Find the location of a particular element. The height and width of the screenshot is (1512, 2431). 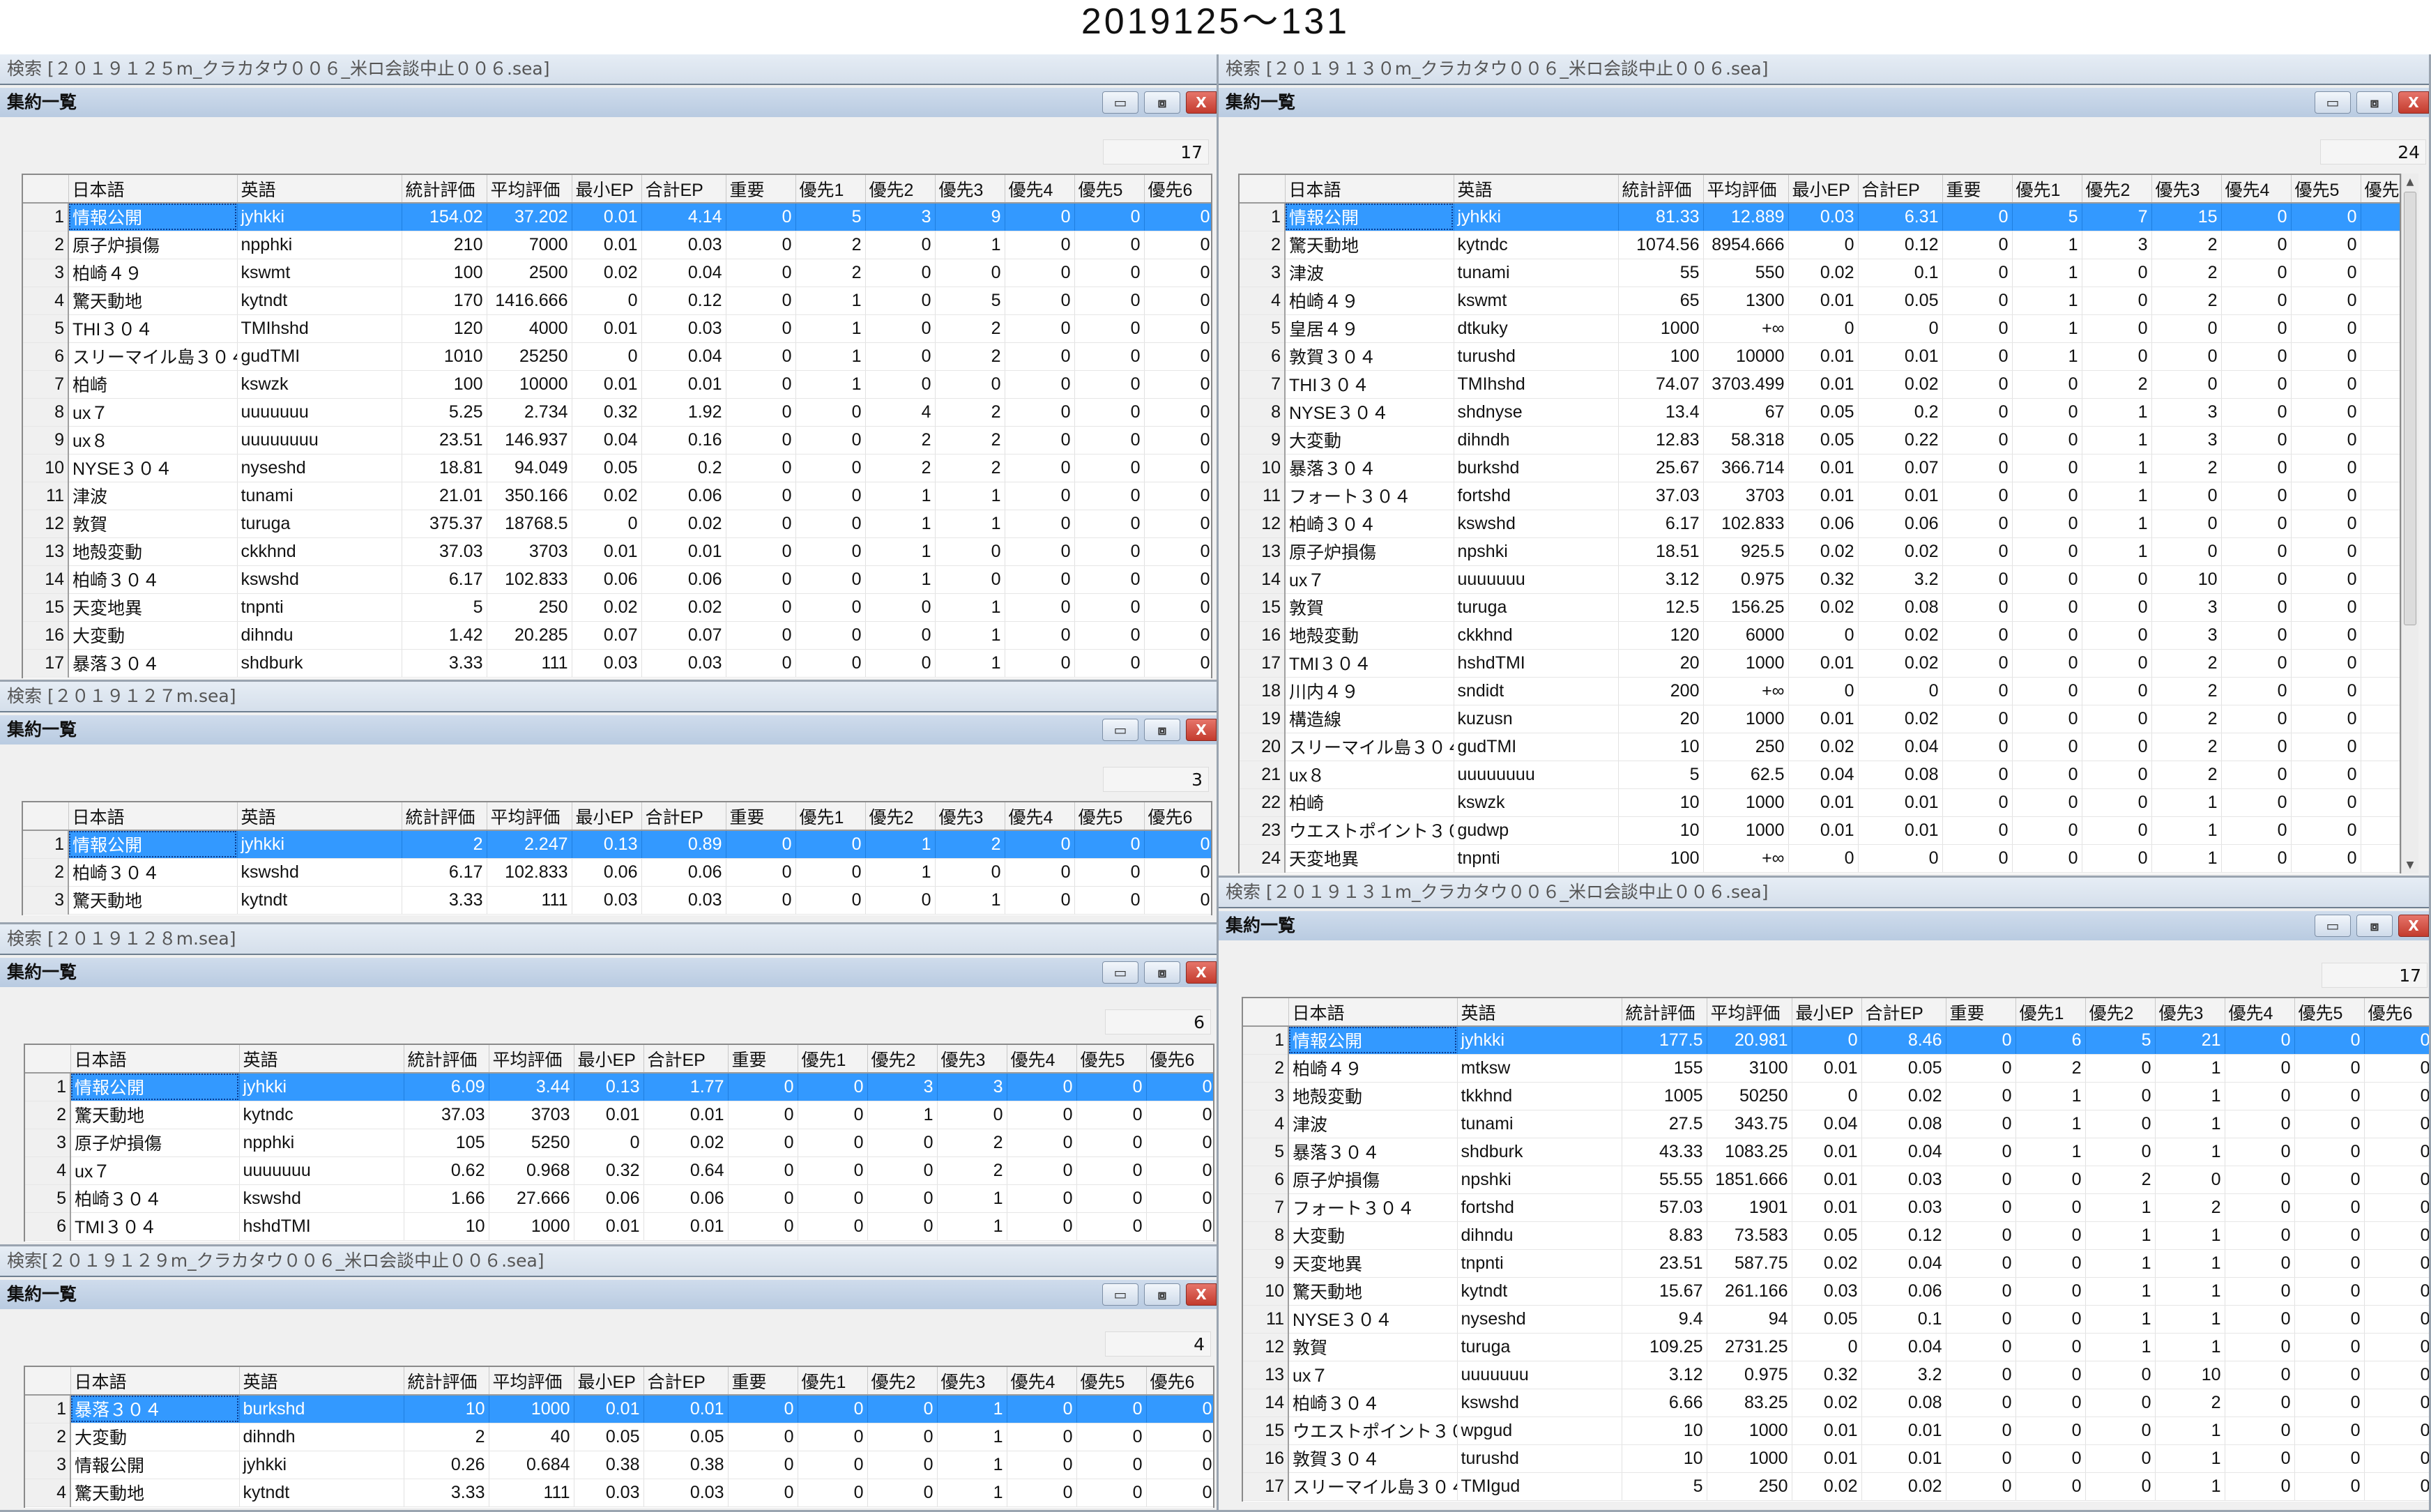

table-row: 14 柏崎３０４ kswshd 6.66 83.25 0.02 0.08 0 0 0 2 0 0 0 is located at coordinates (1836, 1403).